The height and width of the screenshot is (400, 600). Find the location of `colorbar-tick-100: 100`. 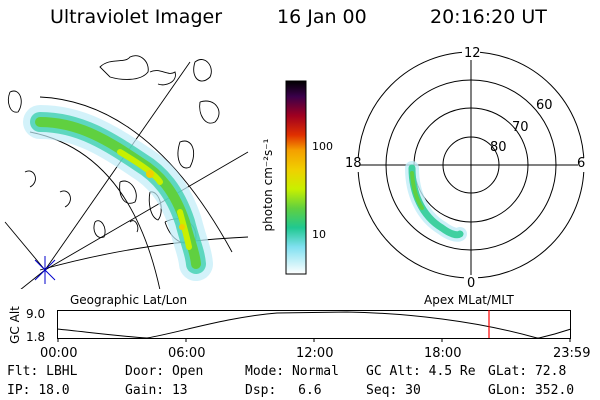

colorbar-tick-100: 100 is located at coordinates (322, 146).